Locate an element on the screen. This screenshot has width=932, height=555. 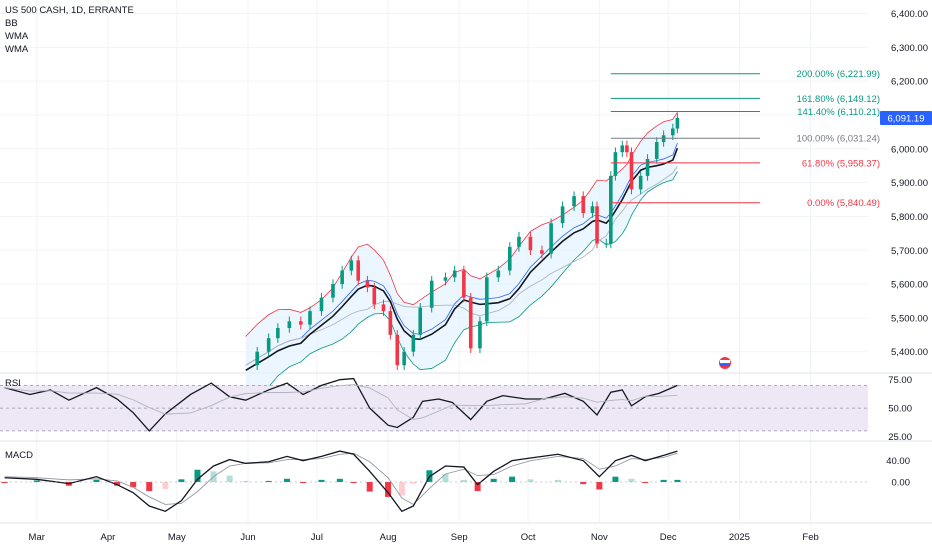
rsi-axis-tick: 25.00 is located at coordinates (900, 437).